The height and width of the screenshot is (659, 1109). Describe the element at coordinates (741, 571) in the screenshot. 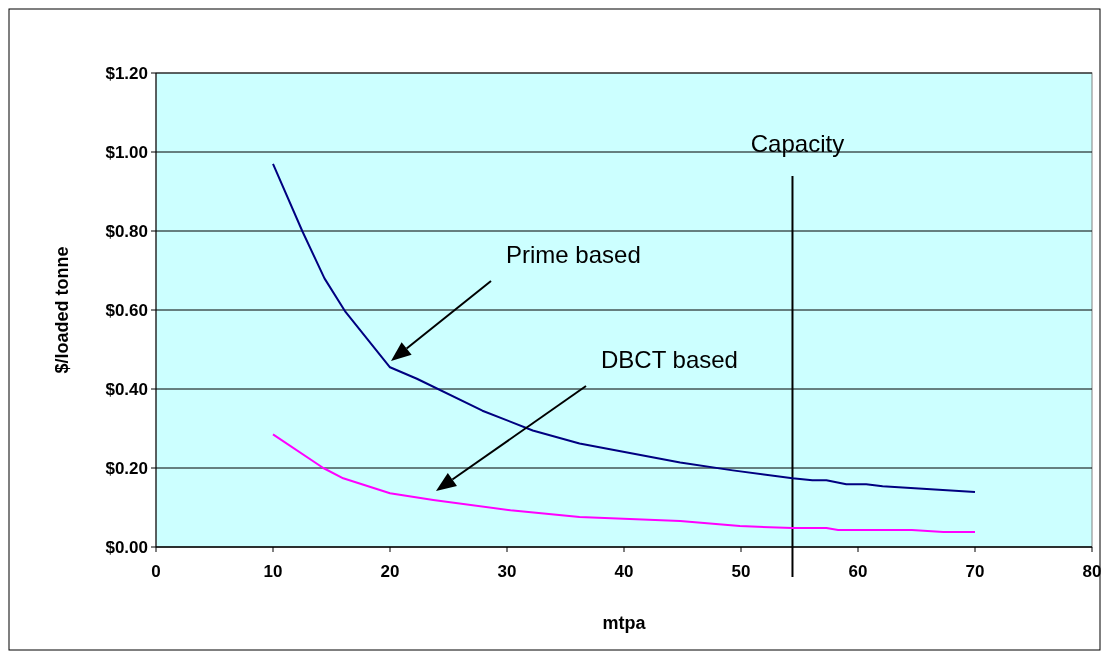

I see `x-tick-label: 50` at that location.